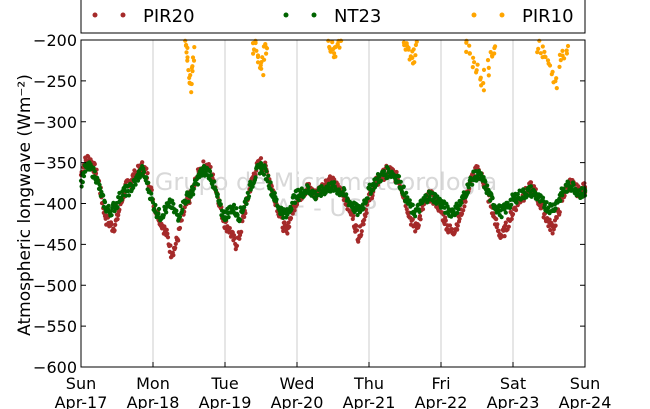  What do you see at coordinates (357, 16) in the screenshot?
I see `legend-label-nt23: NT23` at bounding box center [357, 16].